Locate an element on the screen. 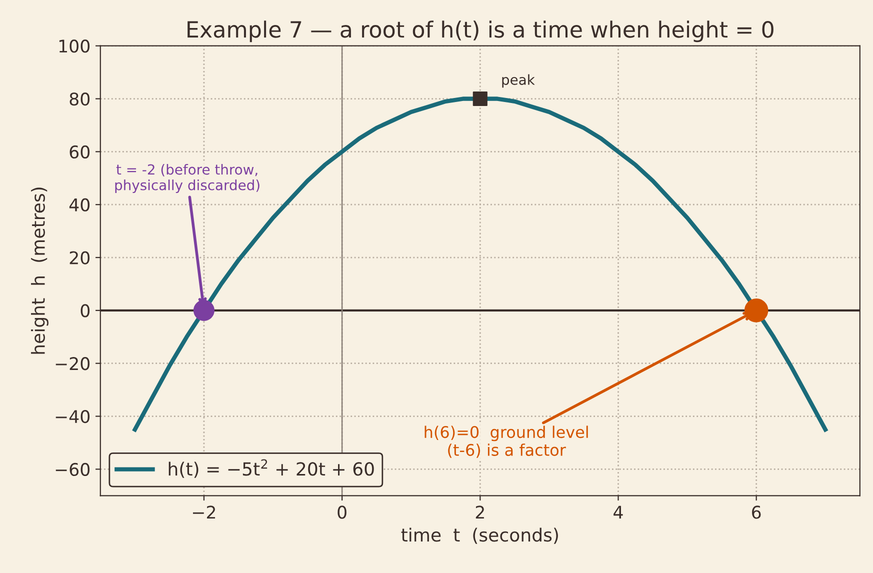 Image resolution: width=873 pixels, height=573 pixels. y-tick-label: −40 is located at coordinates (73, 417).